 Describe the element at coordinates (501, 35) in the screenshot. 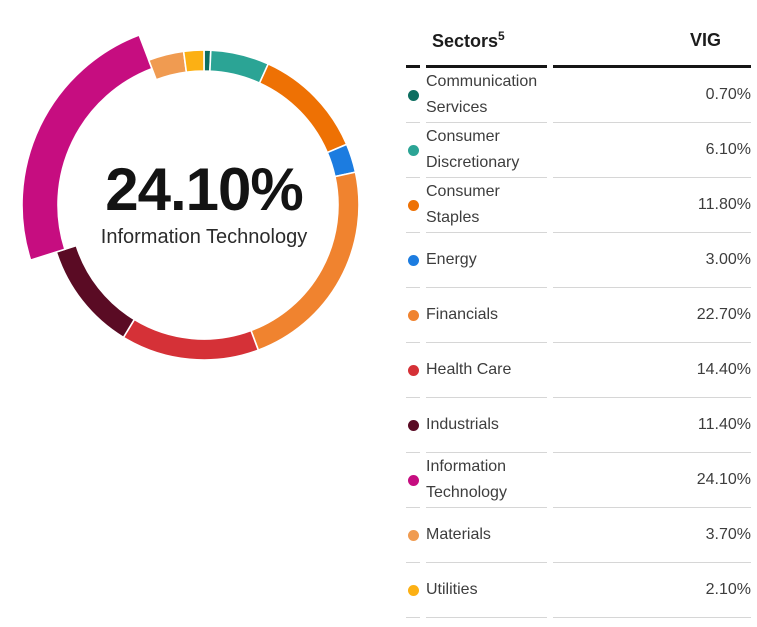

I see `sectors-header-footnote: 5` at that location.